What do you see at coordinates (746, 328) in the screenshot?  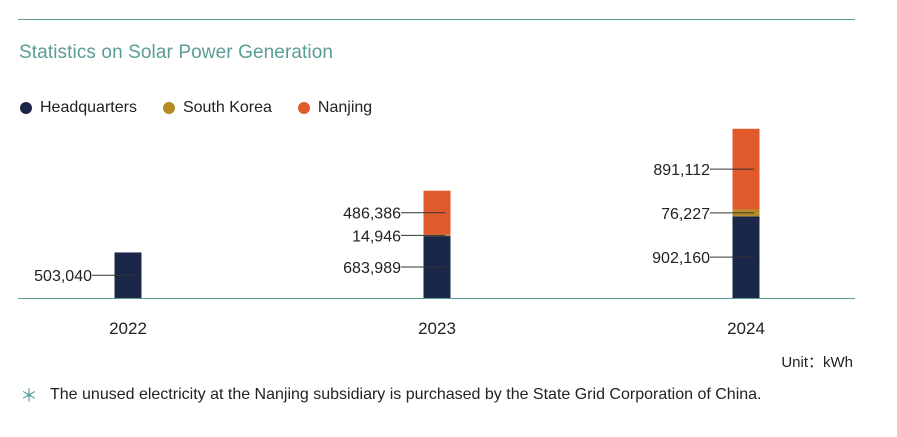 I see `x-tick-label-2024: 2024` at bounding box center [746, 328].